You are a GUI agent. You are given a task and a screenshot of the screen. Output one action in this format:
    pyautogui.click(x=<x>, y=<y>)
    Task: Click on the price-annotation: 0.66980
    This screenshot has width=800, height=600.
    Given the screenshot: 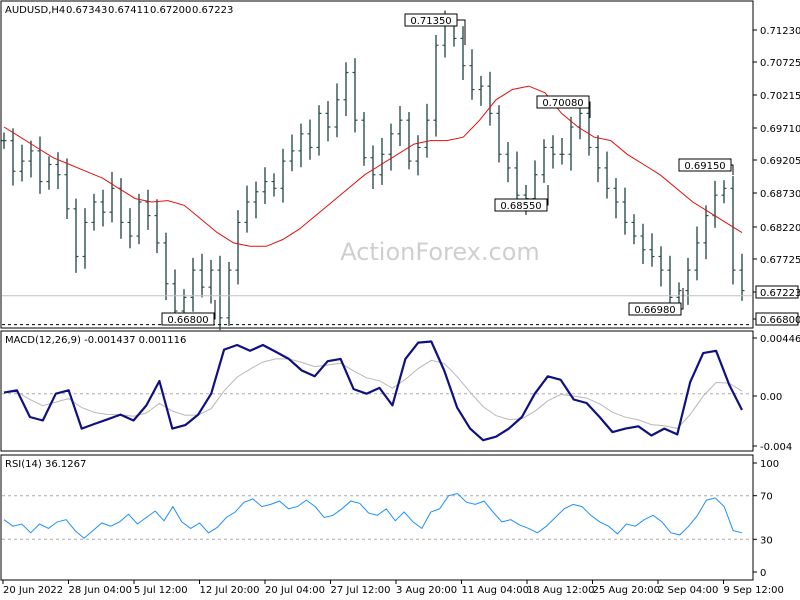 What is the action you would take?
    pyautogui.click(x=656, y=302)
    